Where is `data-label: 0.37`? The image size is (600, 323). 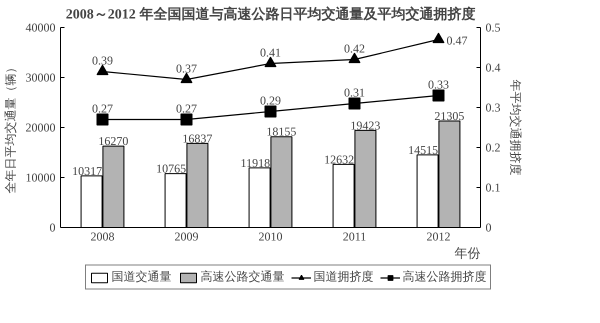
data-label: 0.37 is located at coordinates (186, 69).